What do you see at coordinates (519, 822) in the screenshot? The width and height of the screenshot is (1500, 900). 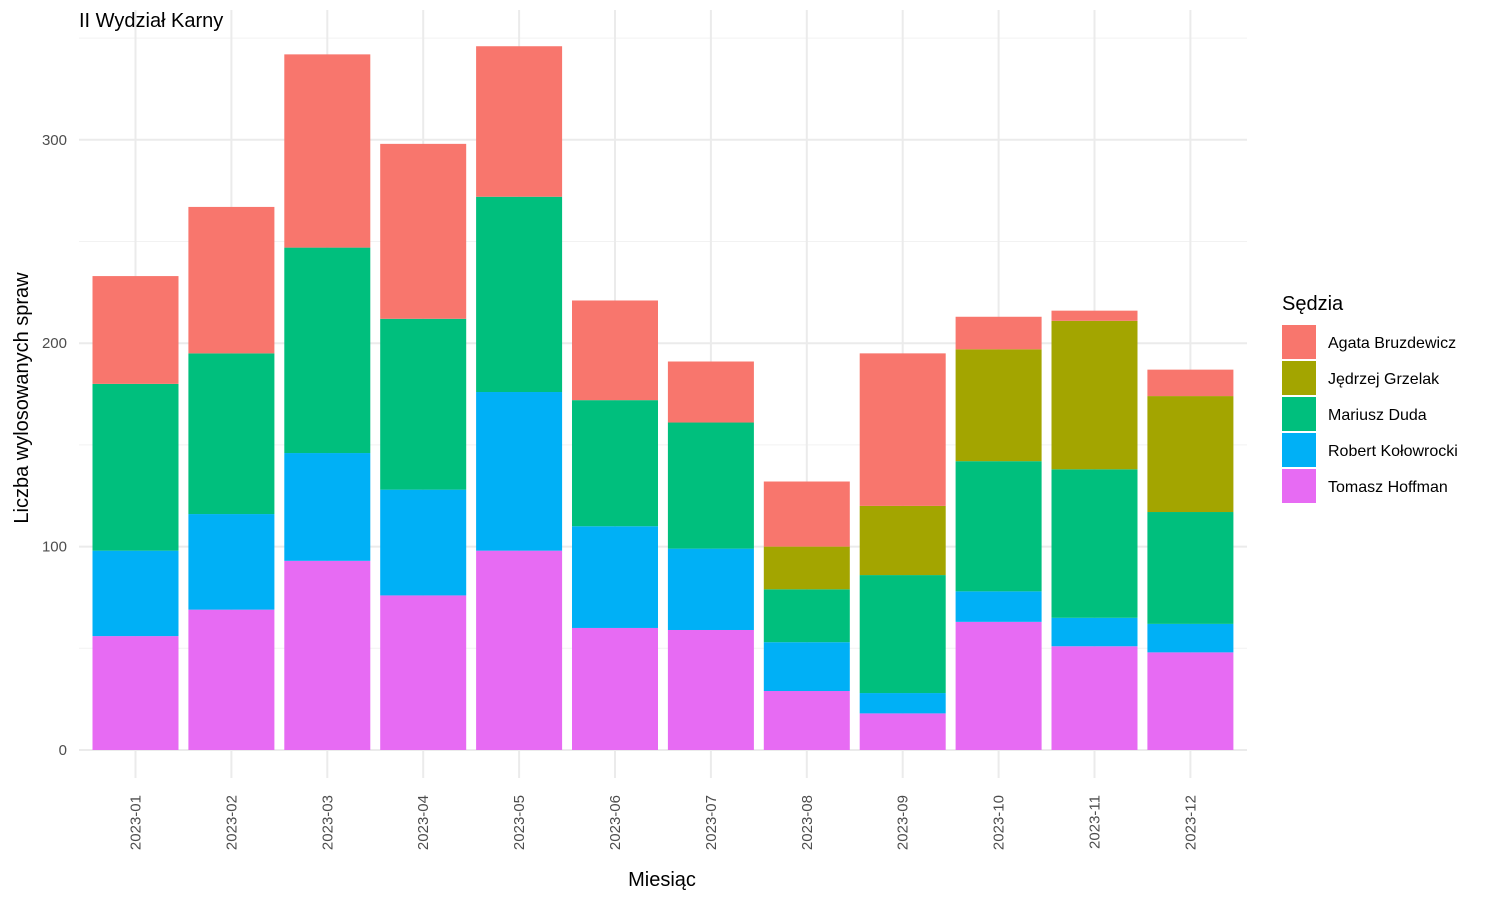 I see `x-tick-label: 2023-05` at bounding box center [519, 822].